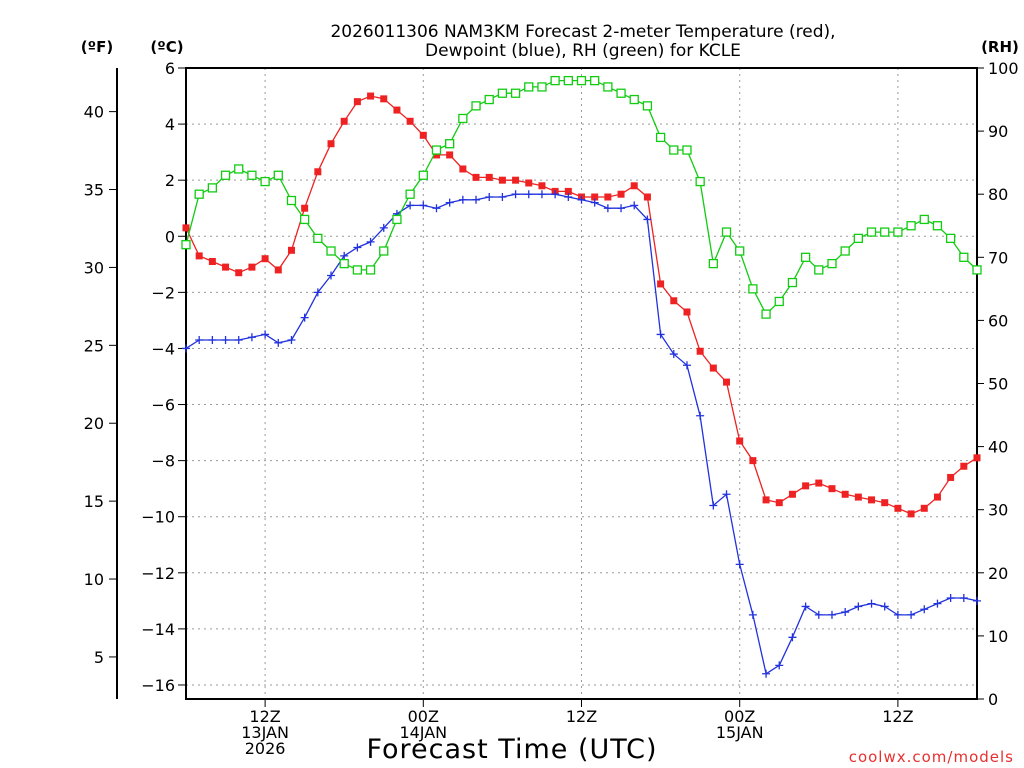  Describe the element at coordinates (511, 749) in the screenshot. I see `x-axis-title: Forecast Time (UTC)` at that location.